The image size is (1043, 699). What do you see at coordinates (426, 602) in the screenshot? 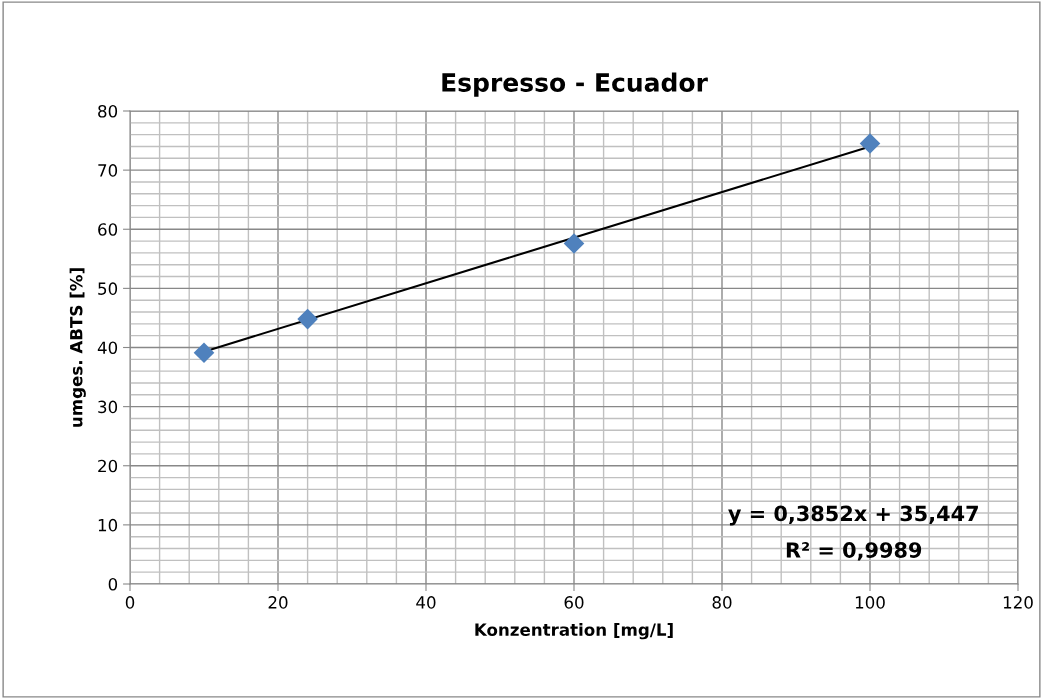
I see `x-tick-label: 40` at bounding box center [426, 602].